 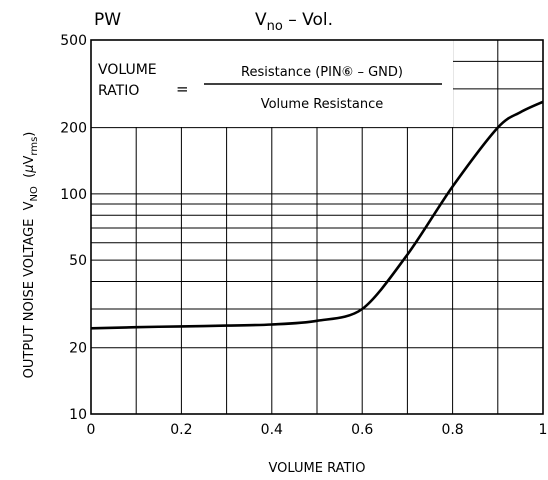 I want to click on x-tick-label: 1, so click(x=543, y=430).